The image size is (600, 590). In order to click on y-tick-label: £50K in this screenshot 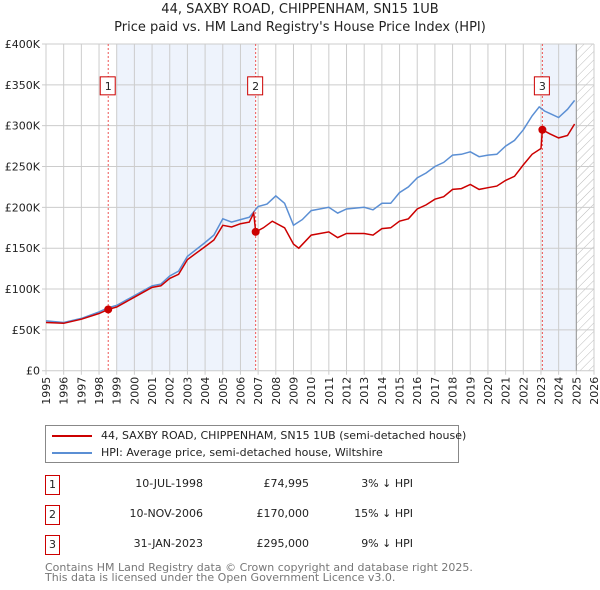, I will do `click(26, 330)`.